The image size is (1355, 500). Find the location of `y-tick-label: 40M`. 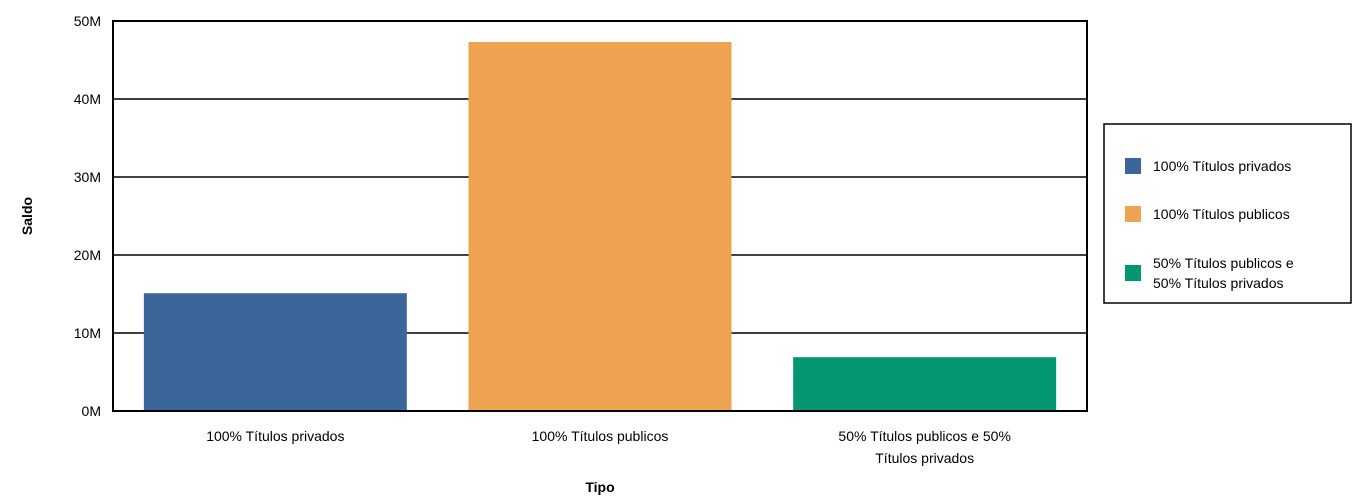

y-tick-label: 40M is located at coordinates (87, 99).